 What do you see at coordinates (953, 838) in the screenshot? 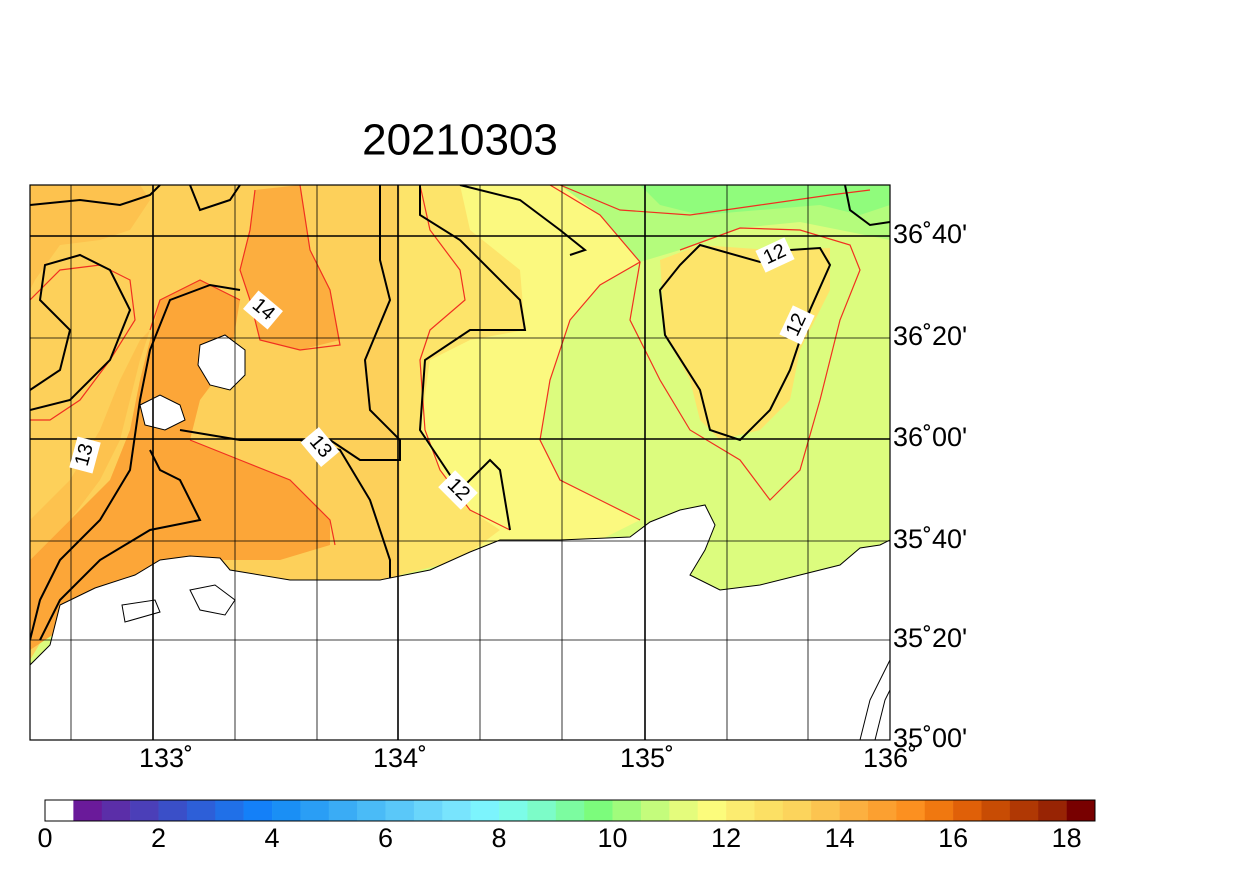
I see `colorbar-tick-label: 16` at bounding box center [953, 838].